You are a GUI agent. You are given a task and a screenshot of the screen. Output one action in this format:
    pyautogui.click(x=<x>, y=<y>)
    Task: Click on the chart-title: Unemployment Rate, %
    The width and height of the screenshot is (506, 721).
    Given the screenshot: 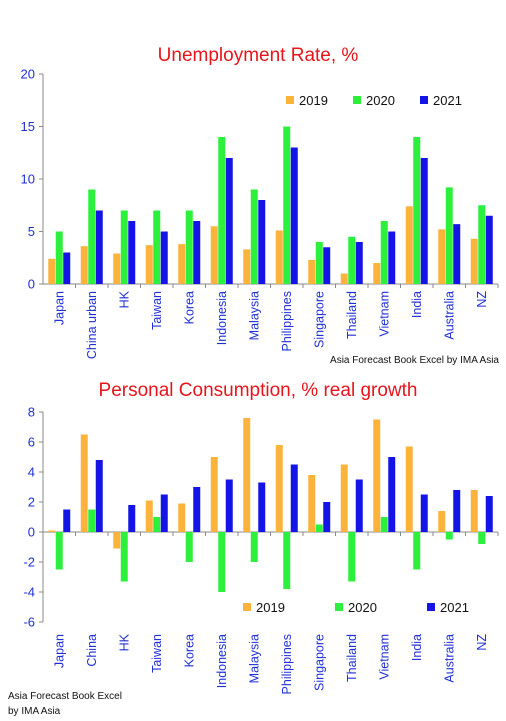 What is the action you would take?
    pyautogui.click(x=258, y=55)
    